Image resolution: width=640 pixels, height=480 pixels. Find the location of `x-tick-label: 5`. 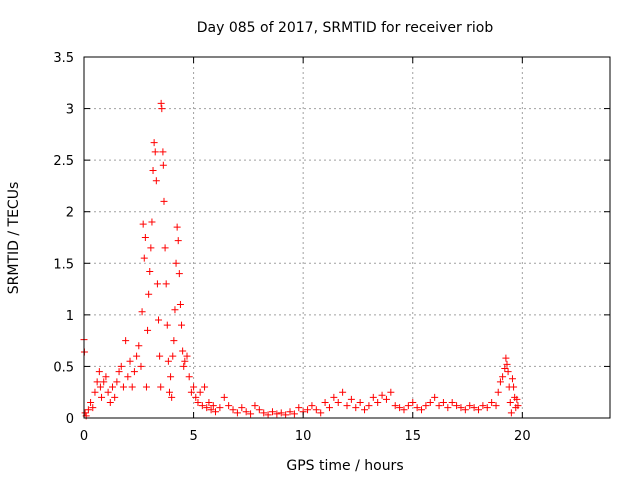

x-tick-label: 5 is located at coordinates (193, 436).